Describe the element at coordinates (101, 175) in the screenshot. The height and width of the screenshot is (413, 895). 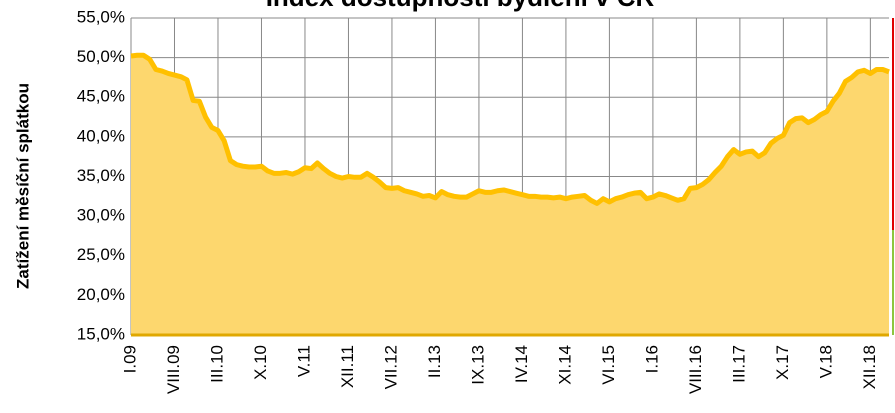
I see `y-tick-label: 35,0%` at that location.